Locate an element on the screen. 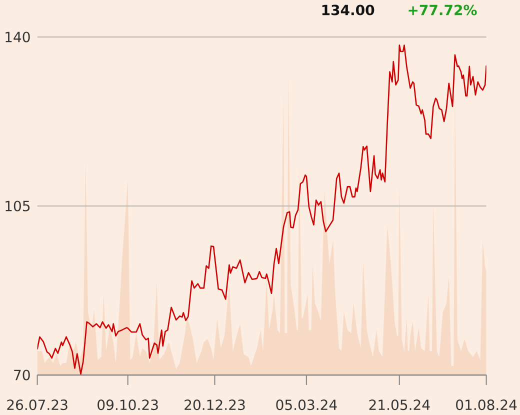  y-tick-label: 140 is located at coordinates (18, 37).